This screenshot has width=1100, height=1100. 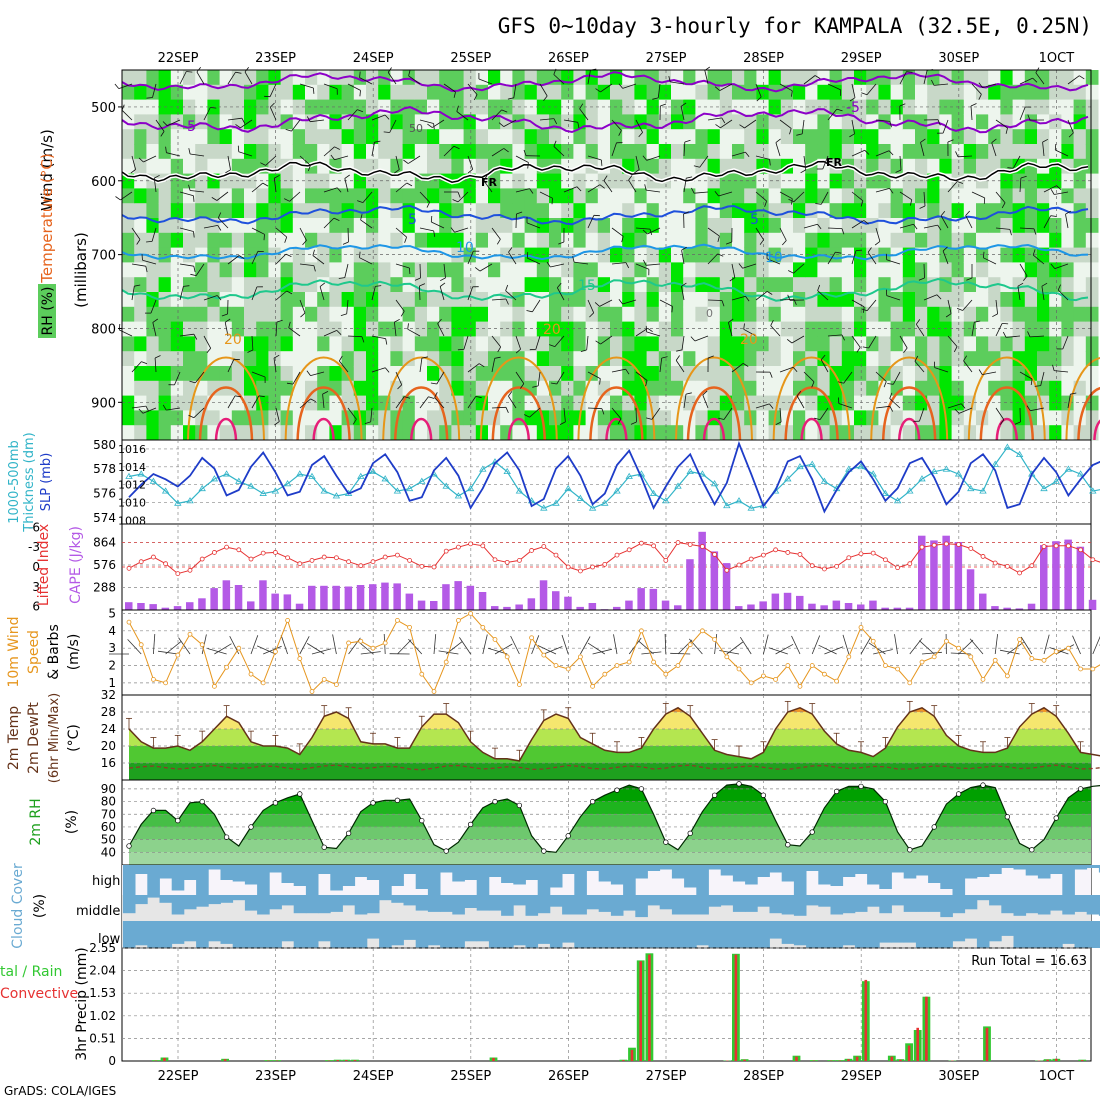 I want to click on ylabel-rh2m: 2m RH, so click(x=36, y=821).